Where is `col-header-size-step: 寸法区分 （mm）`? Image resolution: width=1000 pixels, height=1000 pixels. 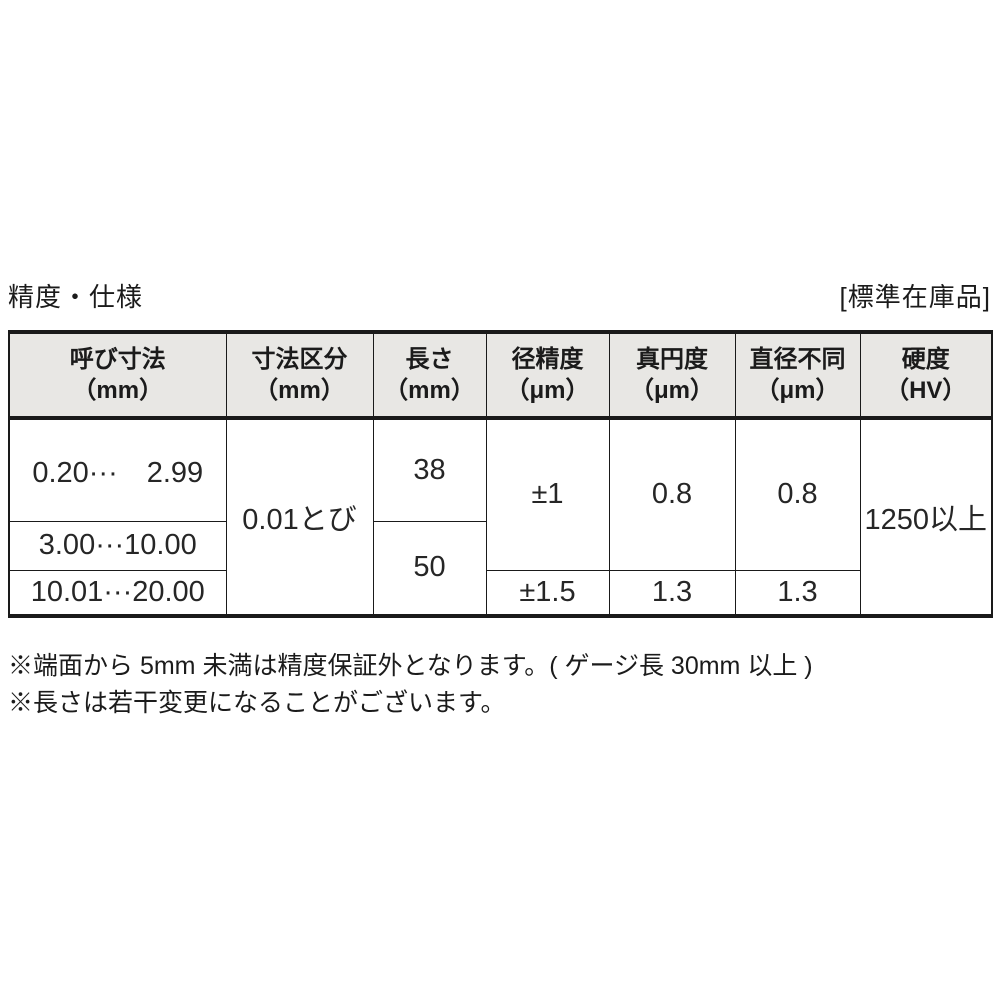 col-header-size-step: 寸法区分 （mm） is located at coordinates (299, 375).